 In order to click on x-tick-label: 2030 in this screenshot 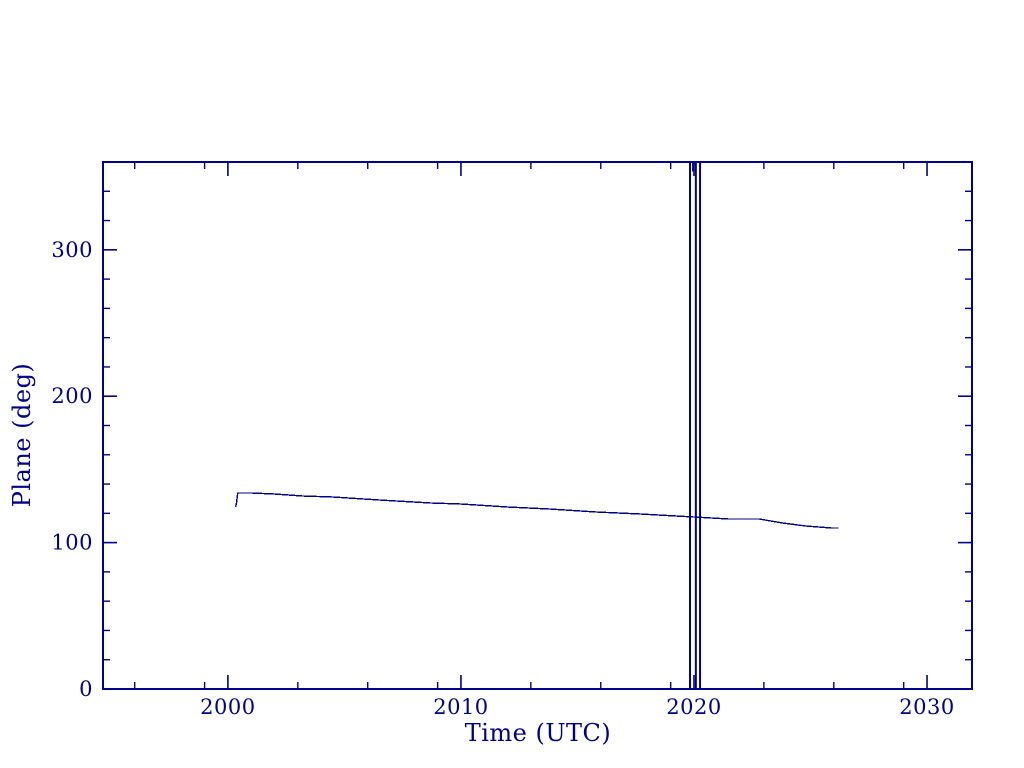, I will do `click(926, 707)`.